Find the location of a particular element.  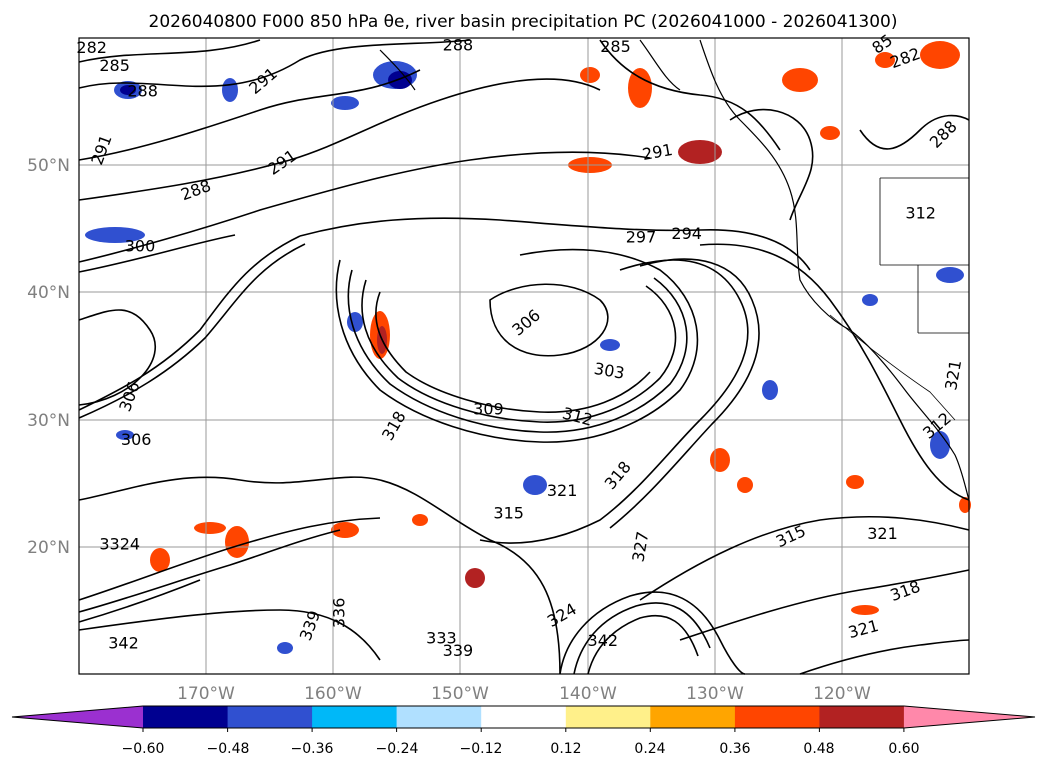

contour-label-group: 309 is located at coordinates (488, 408).